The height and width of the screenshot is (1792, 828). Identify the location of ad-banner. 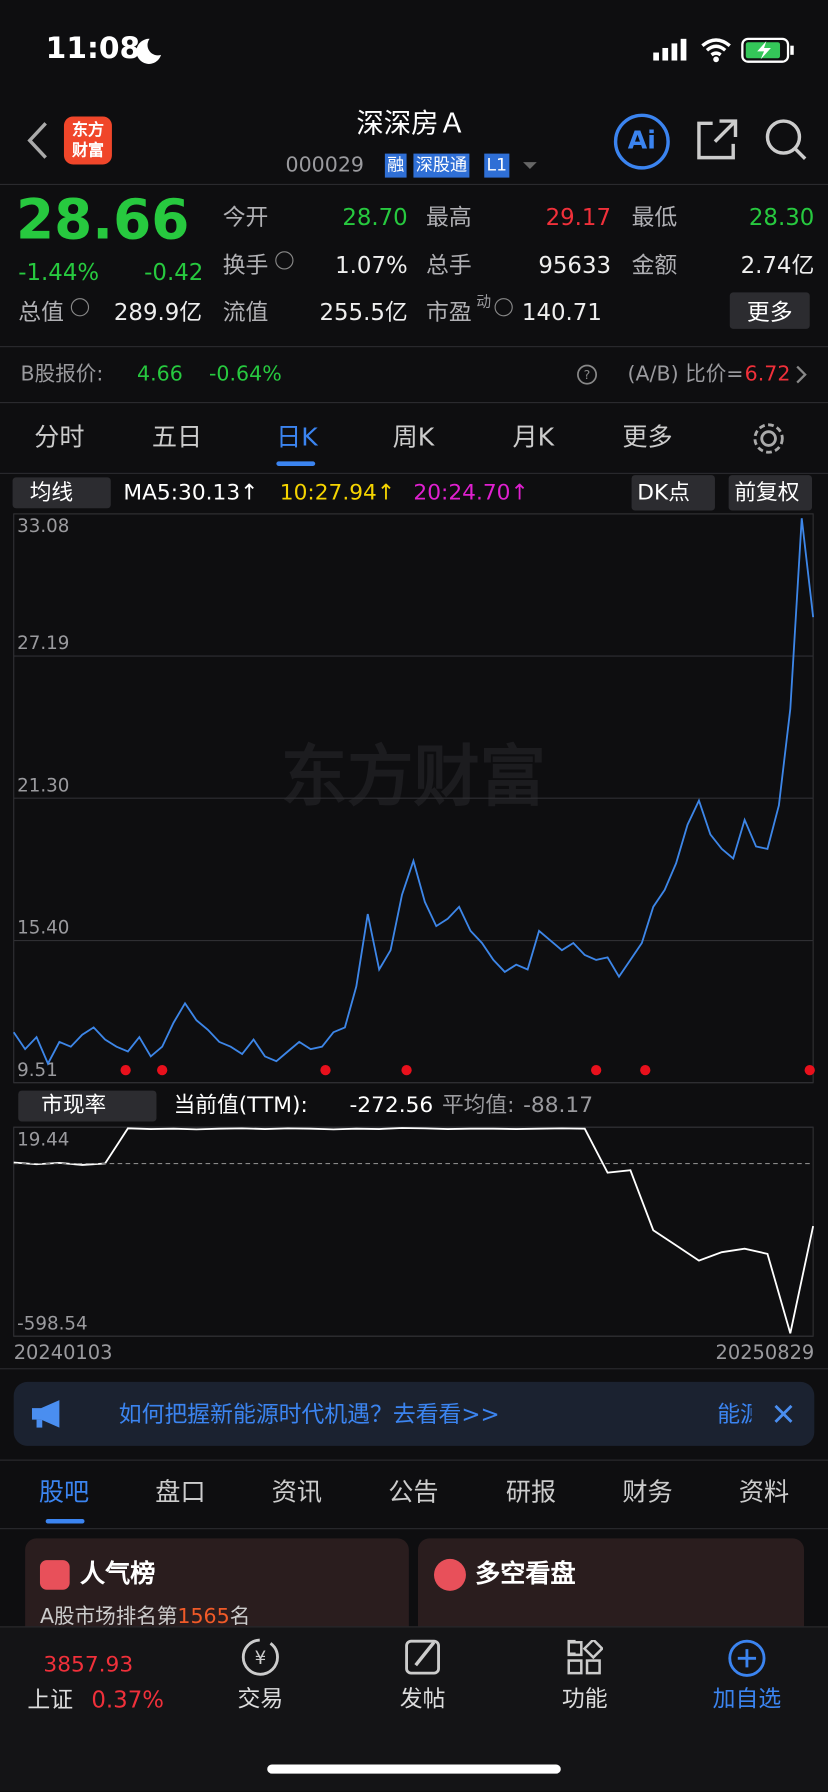
(414, 1413).